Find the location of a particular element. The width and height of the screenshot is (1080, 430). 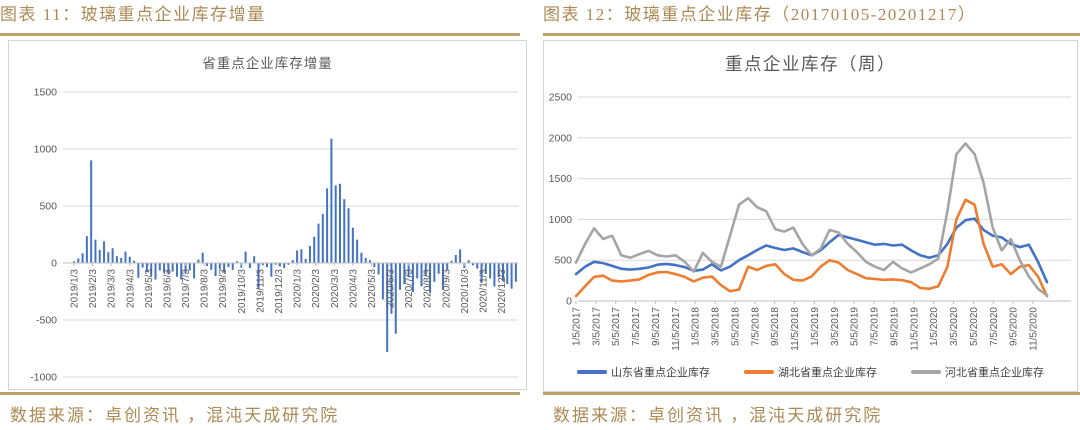

y-axis-label: 1000 is located at coordinates (46, 150).